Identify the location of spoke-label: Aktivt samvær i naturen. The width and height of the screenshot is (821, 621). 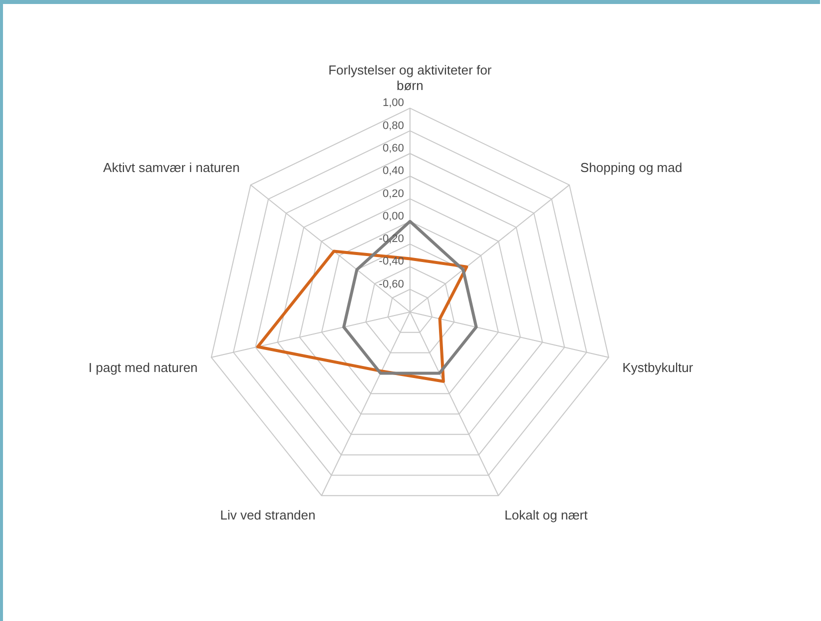
(171, 167).